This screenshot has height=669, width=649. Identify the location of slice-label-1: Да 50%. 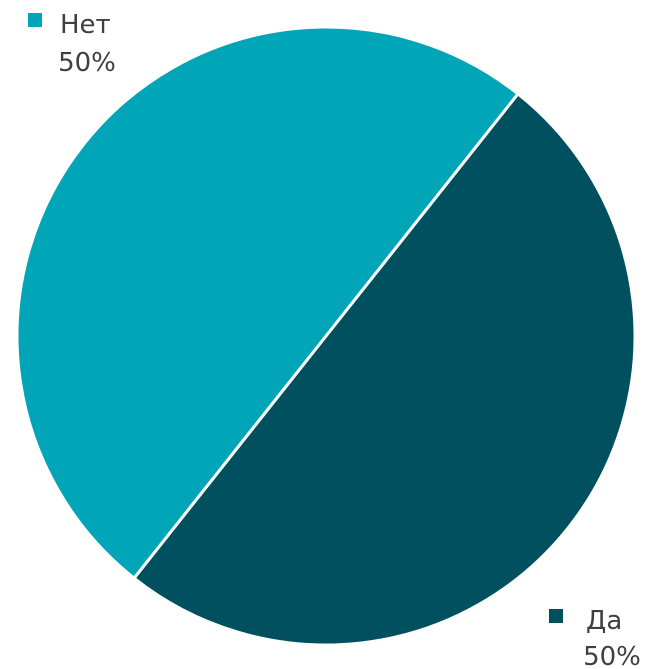
(595, 637).